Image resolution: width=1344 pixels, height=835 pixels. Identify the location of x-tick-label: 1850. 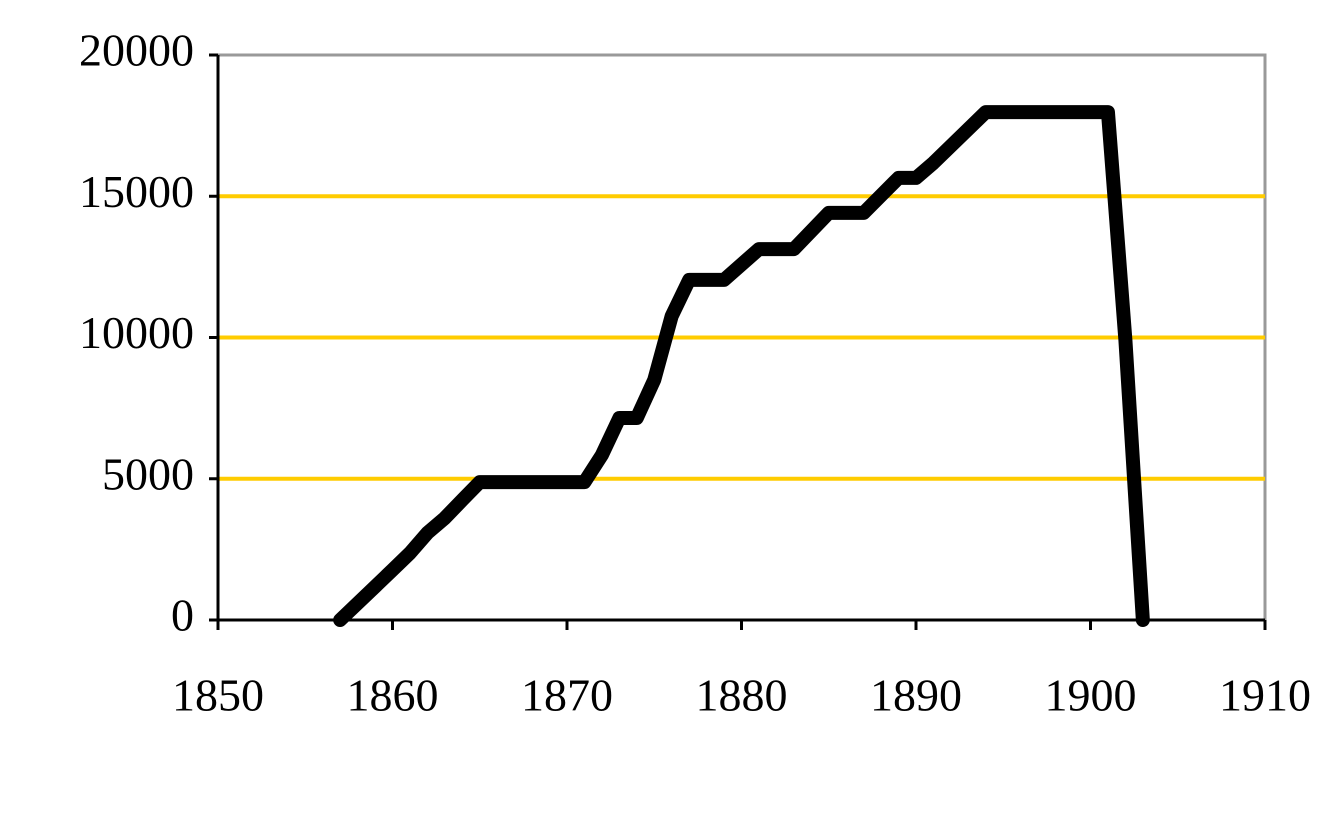
(218, 695).